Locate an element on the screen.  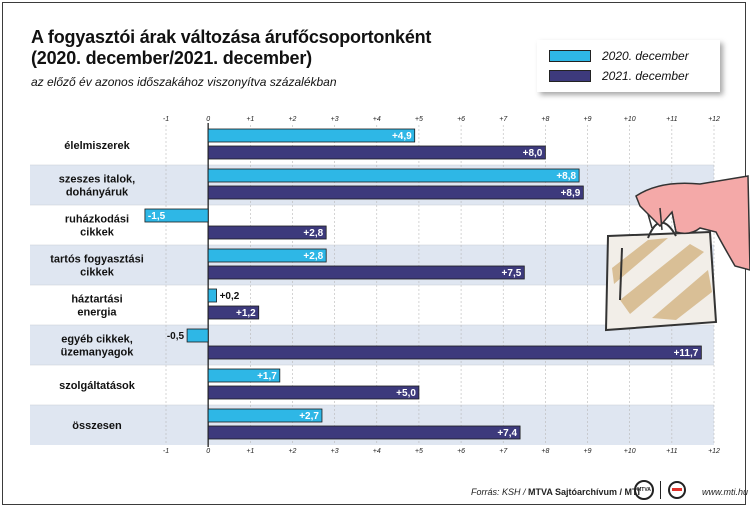
site-url: www.mti.hu is located at coordinates (725, 492).